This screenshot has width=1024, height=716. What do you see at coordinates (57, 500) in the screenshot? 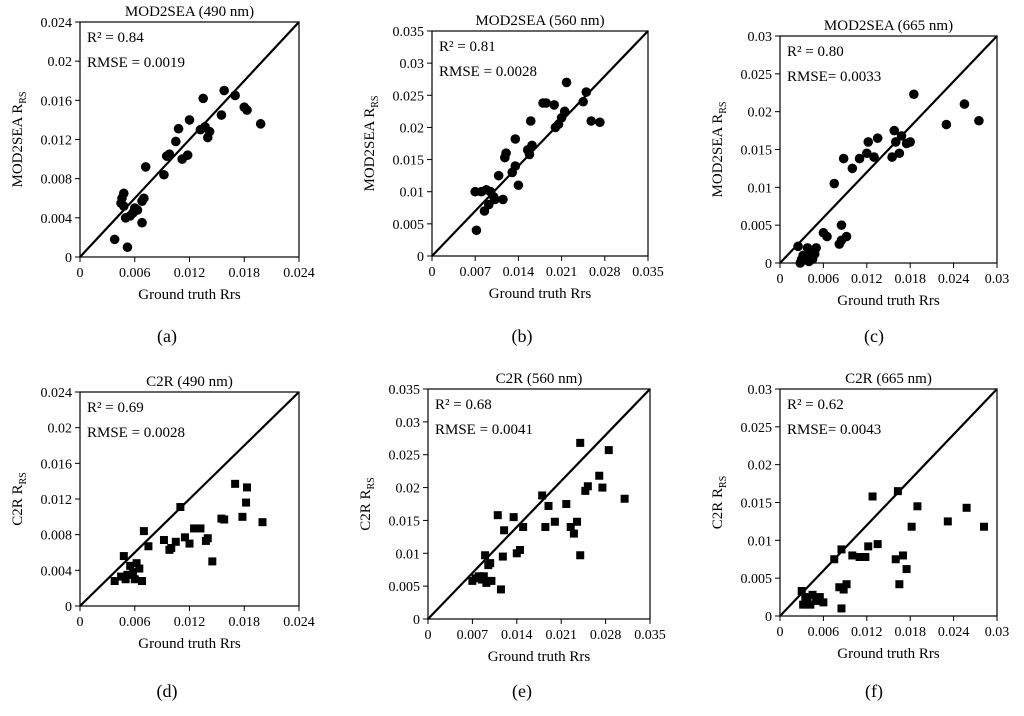
I see `y-tick-label: 0.012` at bounding box center [57, 500].